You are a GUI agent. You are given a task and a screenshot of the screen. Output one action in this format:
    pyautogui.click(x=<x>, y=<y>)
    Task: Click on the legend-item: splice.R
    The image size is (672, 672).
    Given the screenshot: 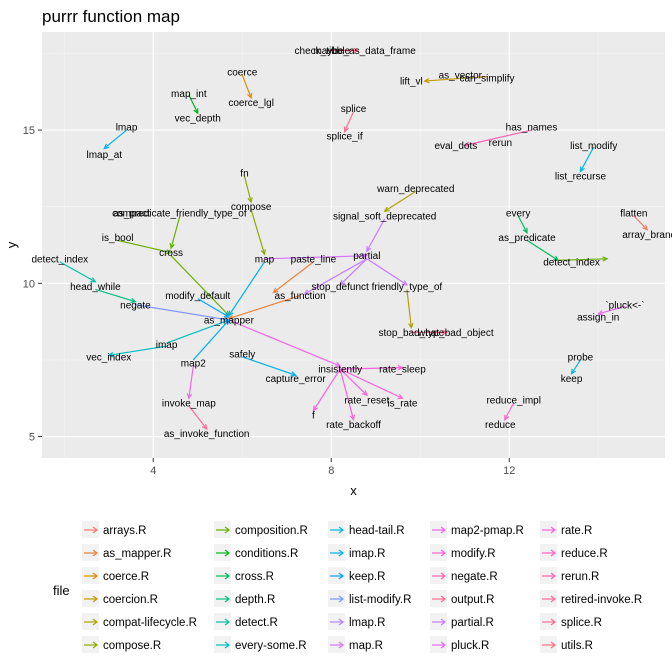 What is the action you would take?
    pyautogui.click(x=571, y=621)
    